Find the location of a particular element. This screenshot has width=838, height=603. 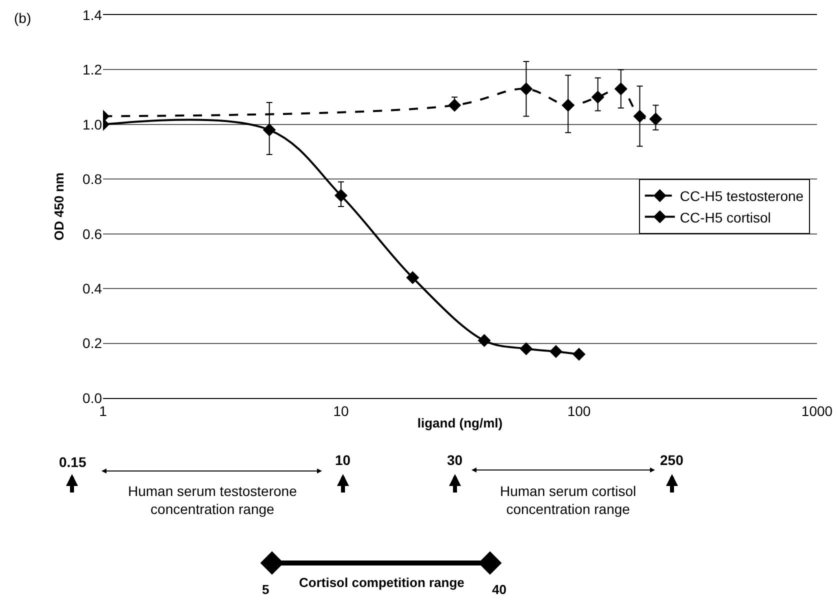

text: 5 is located at coordinates (266, 589).